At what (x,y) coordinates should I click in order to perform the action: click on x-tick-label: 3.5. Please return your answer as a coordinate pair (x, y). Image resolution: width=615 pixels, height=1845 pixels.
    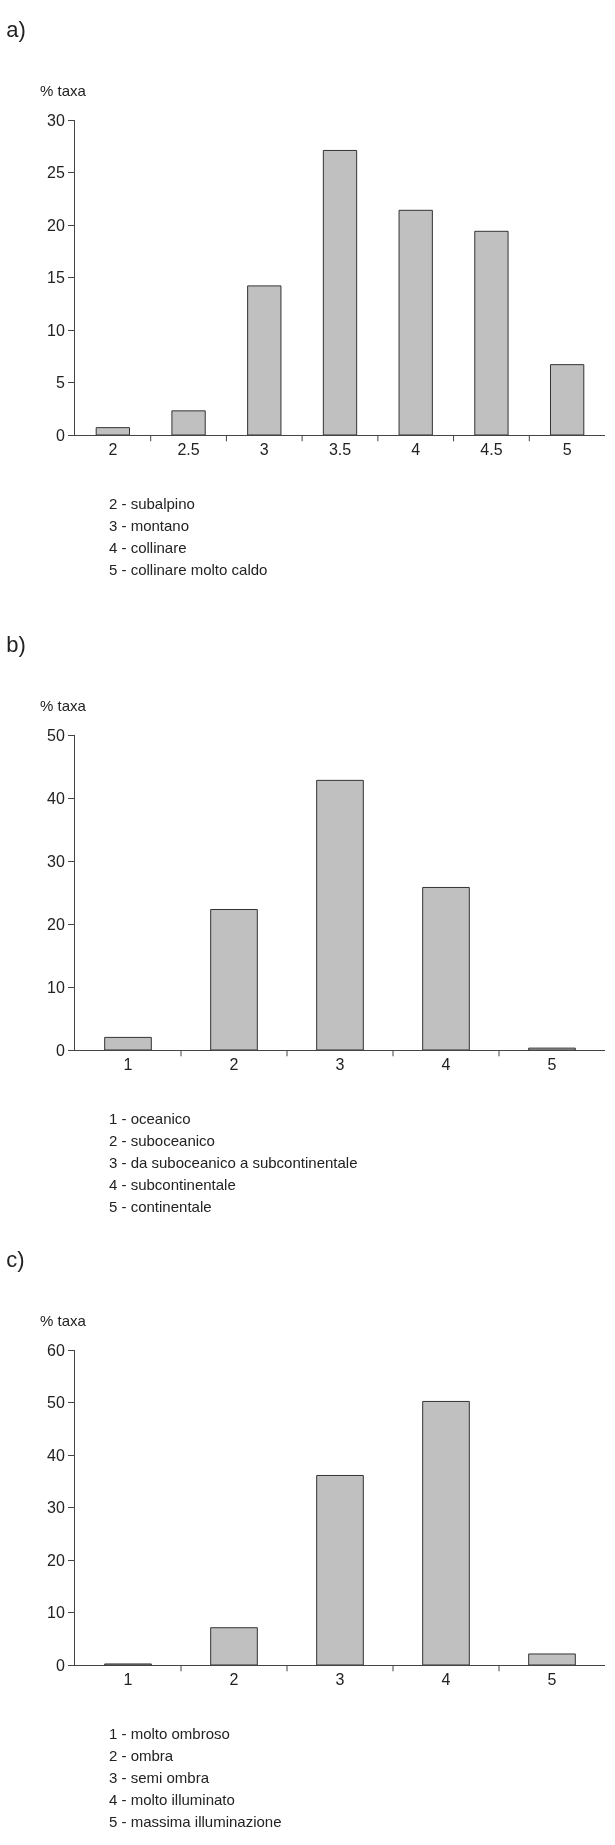
    Looking at the image, I should click on (340, 450).